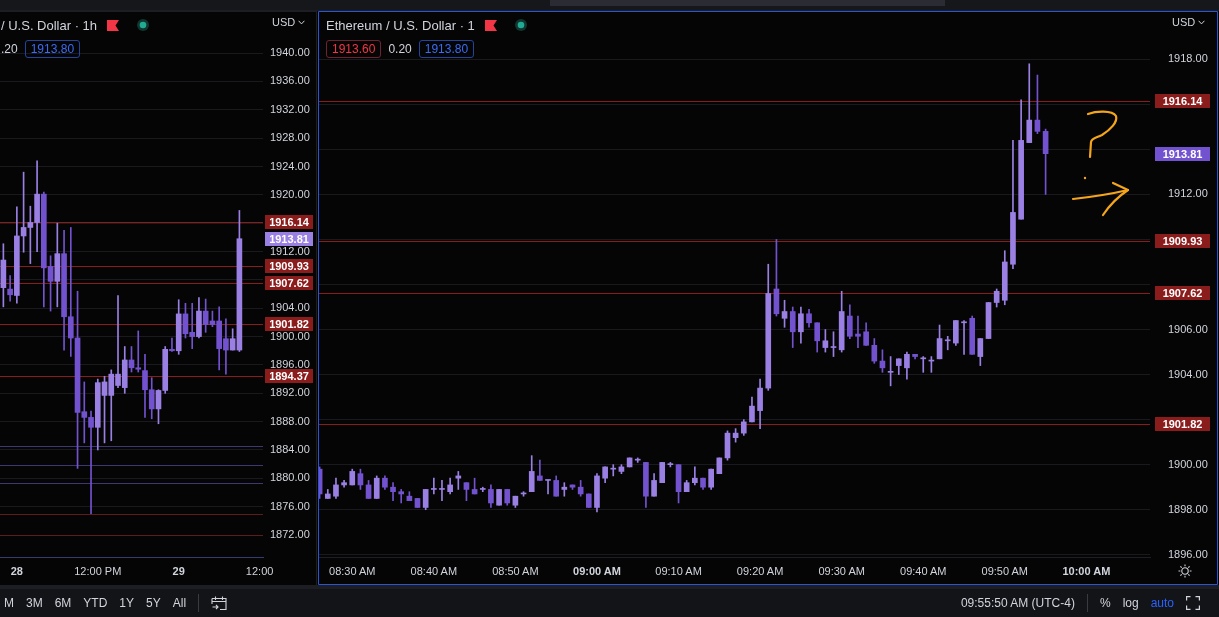  I want to click on y-tick-label: 1936.00, so click(290, 80).